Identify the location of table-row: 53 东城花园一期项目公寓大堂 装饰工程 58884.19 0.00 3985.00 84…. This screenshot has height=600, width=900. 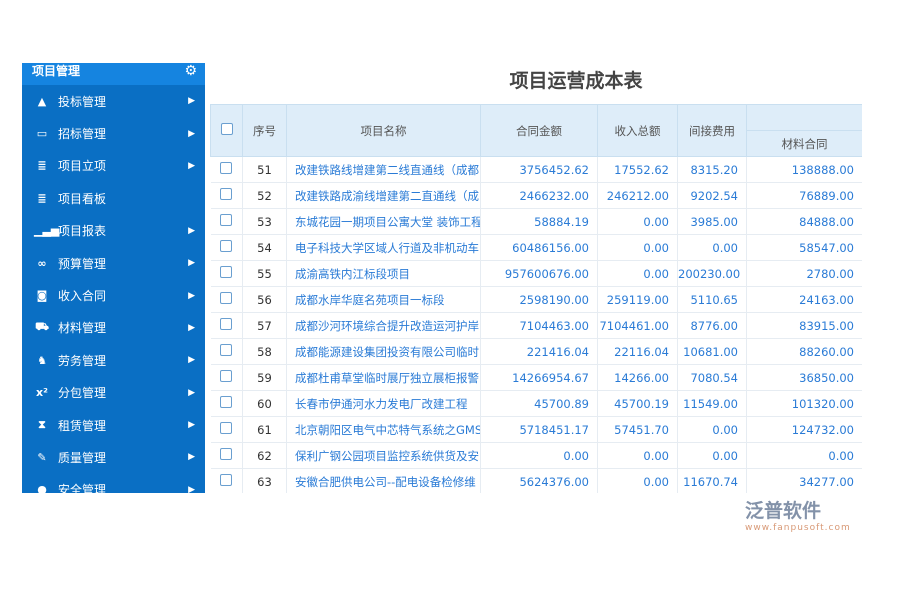
(536, 221).